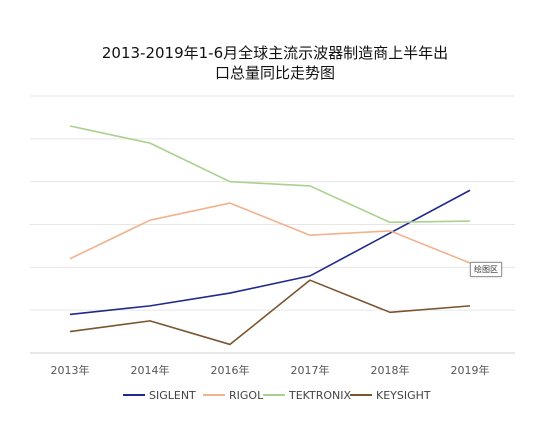  What do you see at coordinates (277, 395) in the screenshot?
I see `legend: SIGLENT RIGOL TEKTRONIX KEYSIGHT` at bounding box center [277, 395].